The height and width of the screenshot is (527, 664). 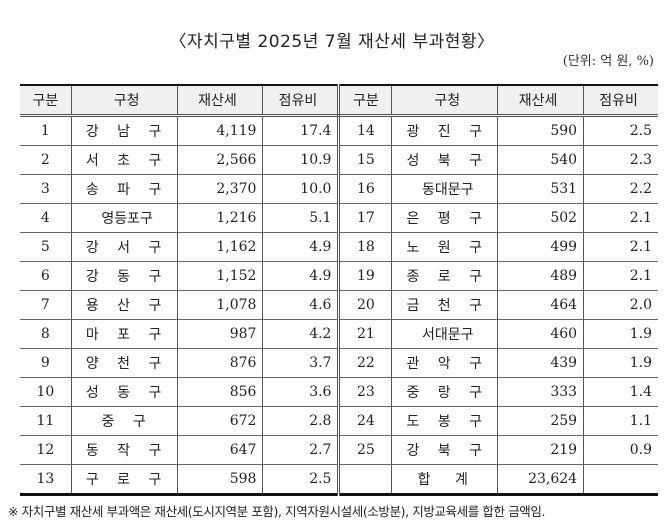 What do you see at coordinates (124, 363) in the screenshot?
I see `district-cell: 양 천 구` at bounding box center [124, 363].